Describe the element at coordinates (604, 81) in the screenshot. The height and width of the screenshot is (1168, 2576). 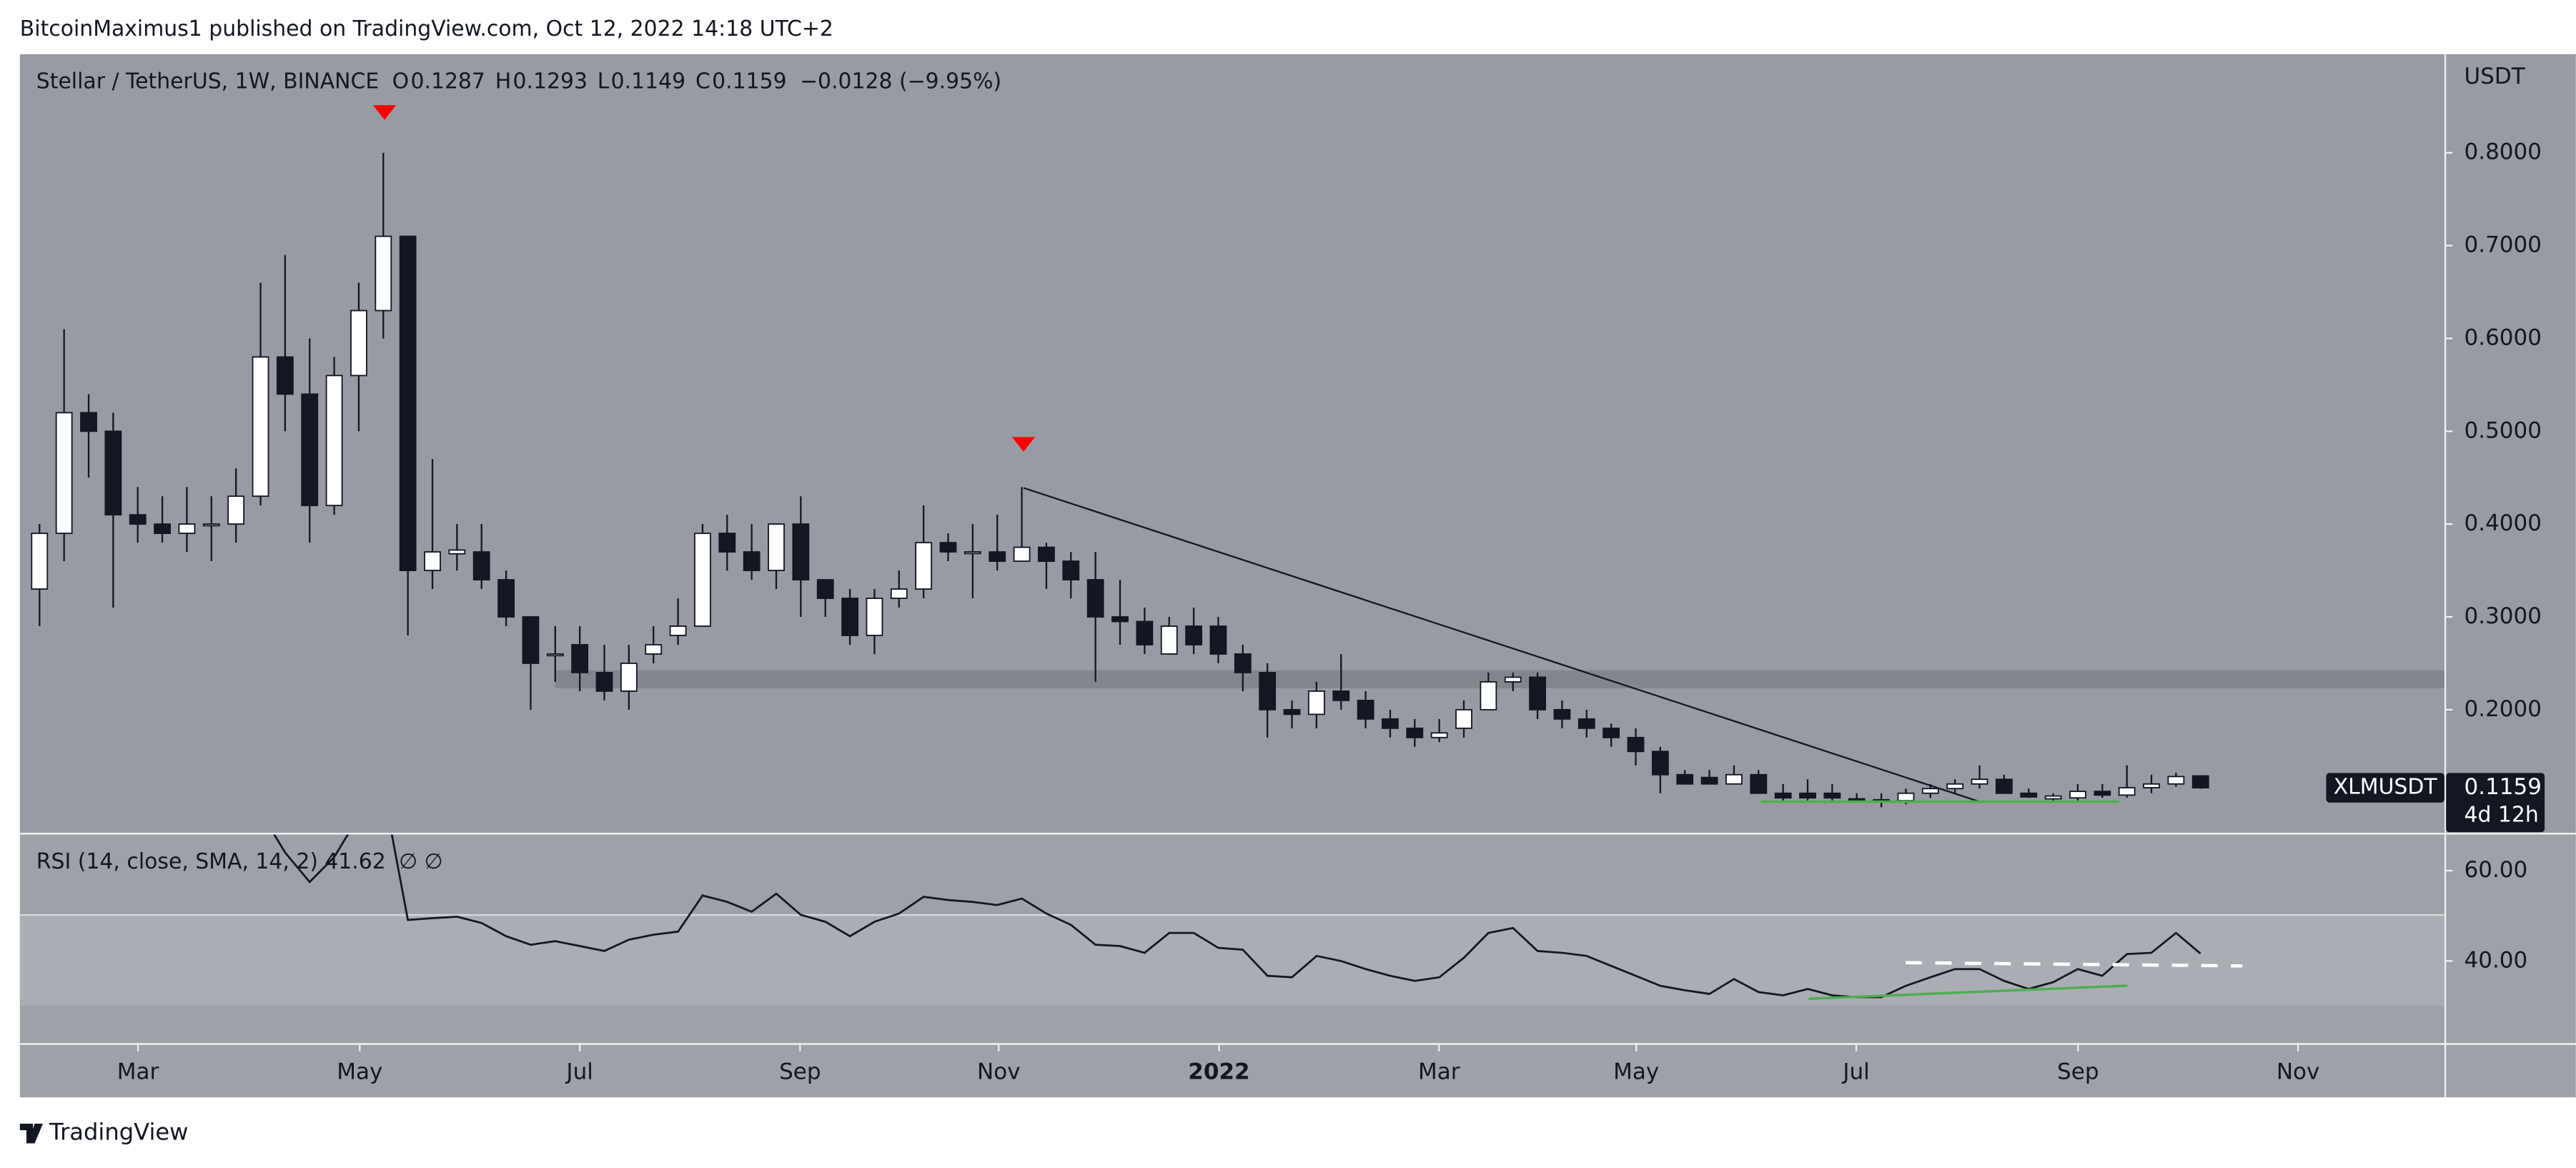
I see `ohlc-label: L` at that location.